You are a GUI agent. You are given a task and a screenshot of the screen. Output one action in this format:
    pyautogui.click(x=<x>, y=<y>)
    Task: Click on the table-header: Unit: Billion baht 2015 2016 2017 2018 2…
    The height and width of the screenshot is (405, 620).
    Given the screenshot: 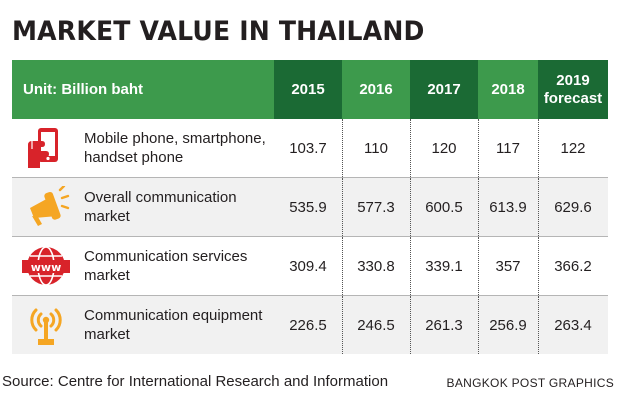 What is the action you would take?
    pyautogui.click(x=310, y=89)
    